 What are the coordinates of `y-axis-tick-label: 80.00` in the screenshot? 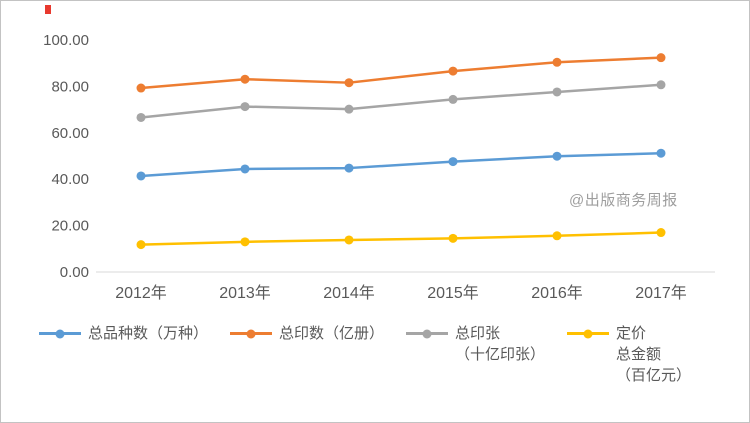 It's located at (70, 86).